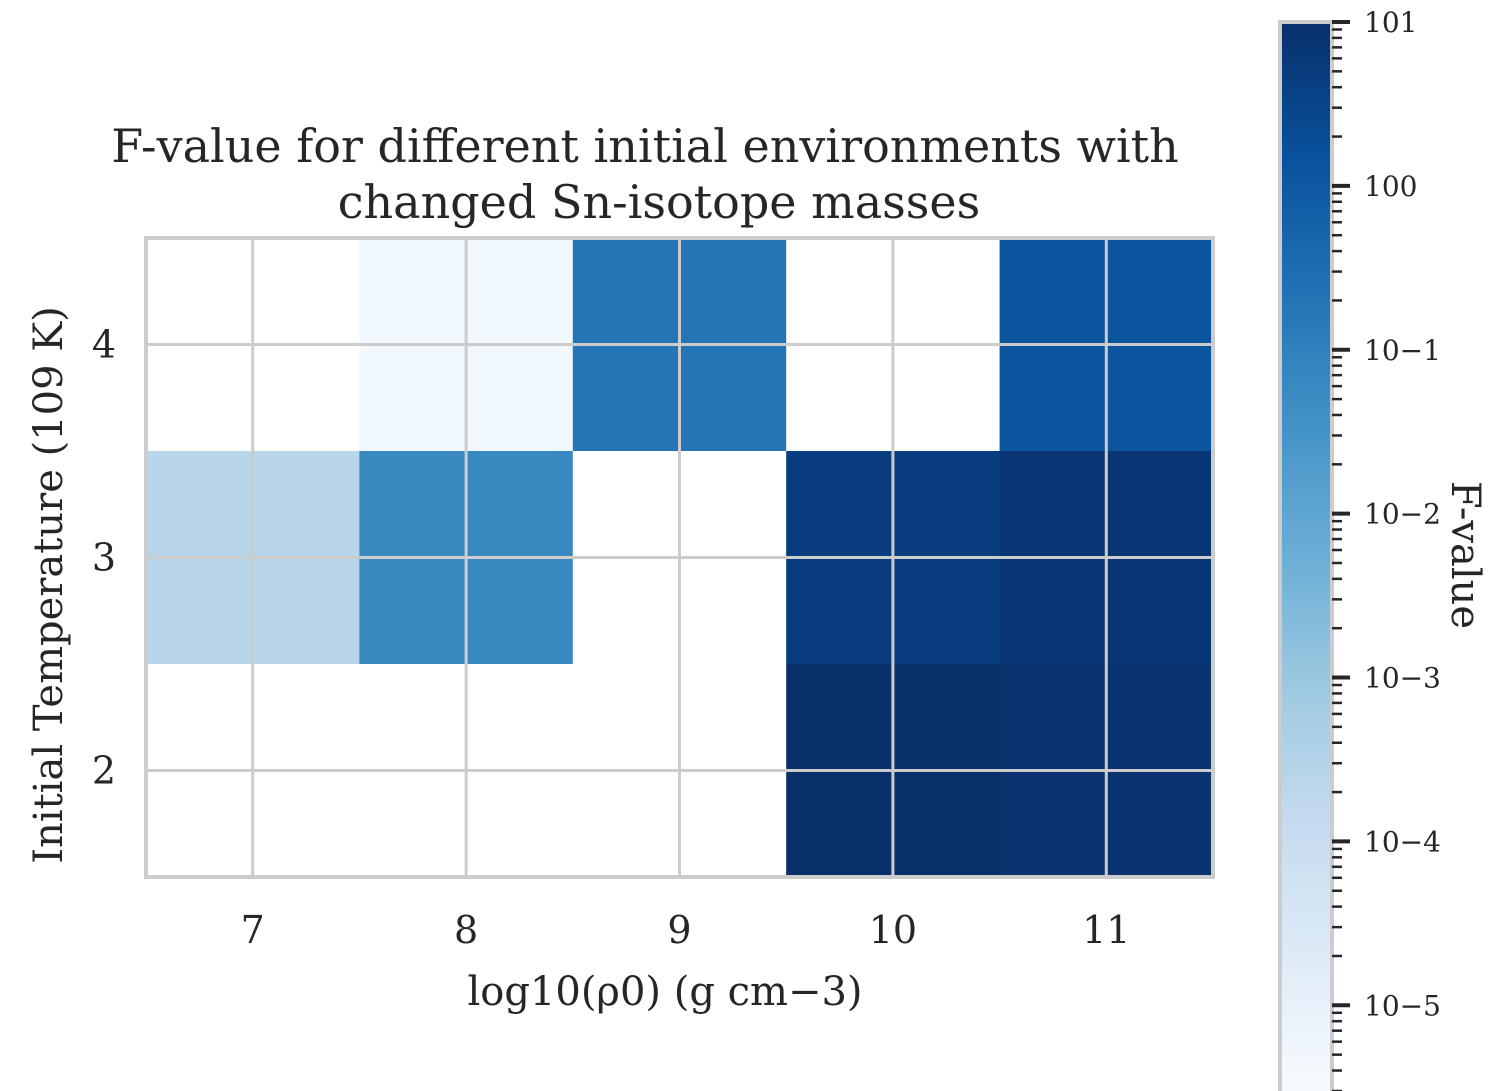 The height and width of the screenshot is (1091, 1498). Describe the element at coordinates (679, 930) in the screenshot. I see `x-tick-label: 9` at that location.